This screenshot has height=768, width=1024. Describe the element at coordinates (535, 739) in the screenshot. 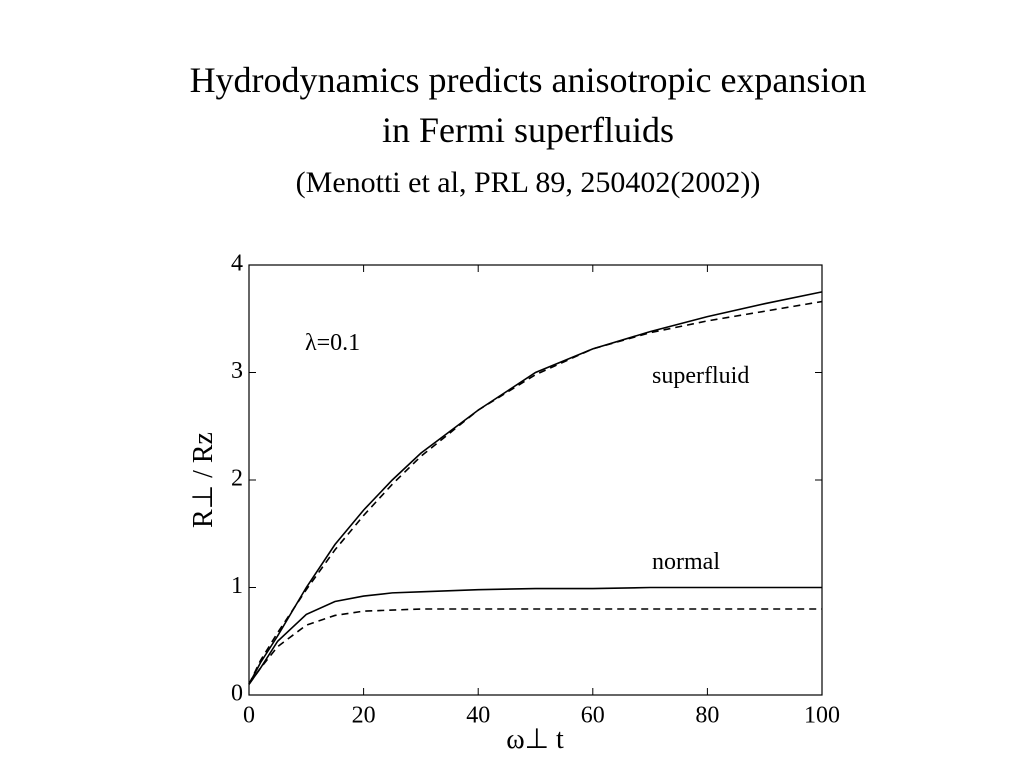

I see `x-axis-label: ω⊥ t` at that location.